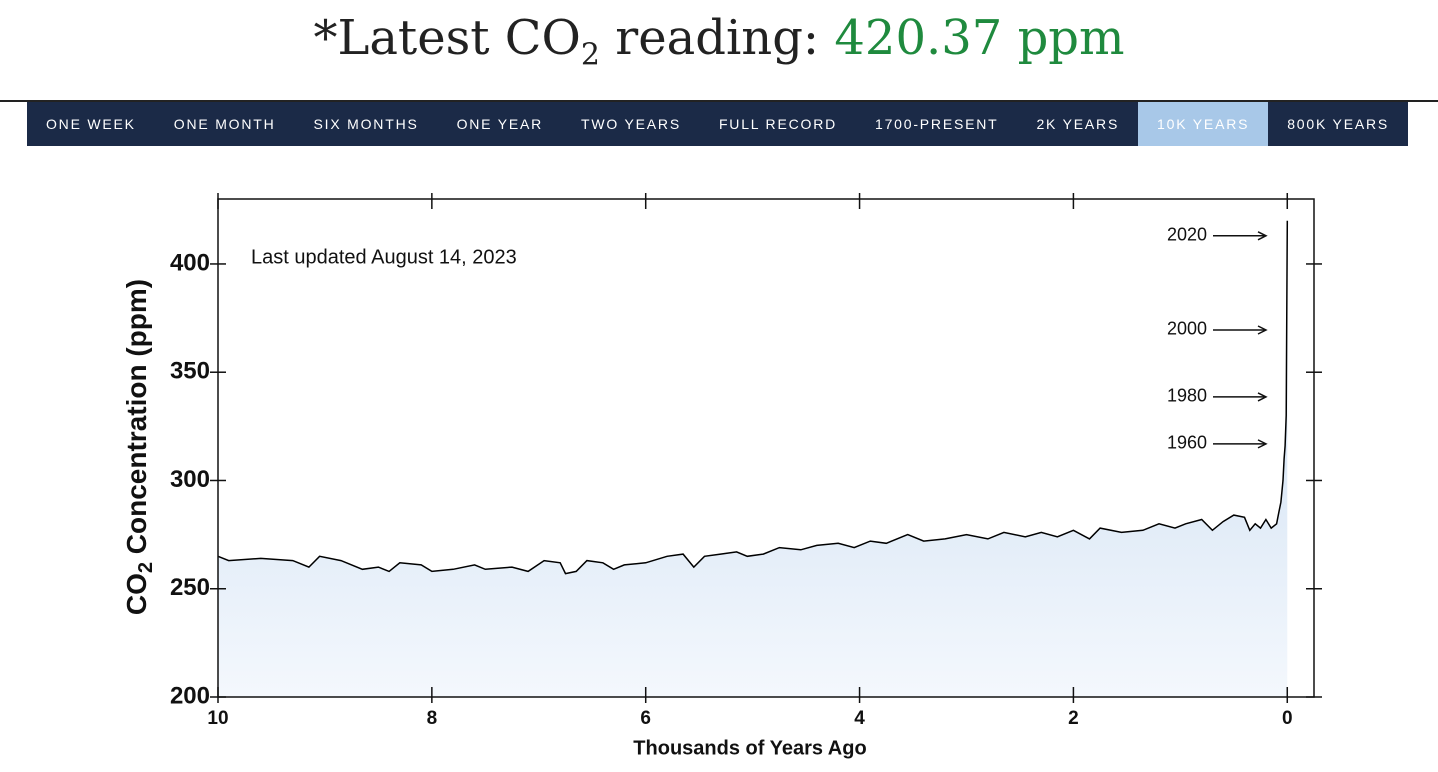 This screenshot has height=772, width=1438. I want to click on header: *Latest CO2 reading: 420.37 ppm, so click(719, 51).